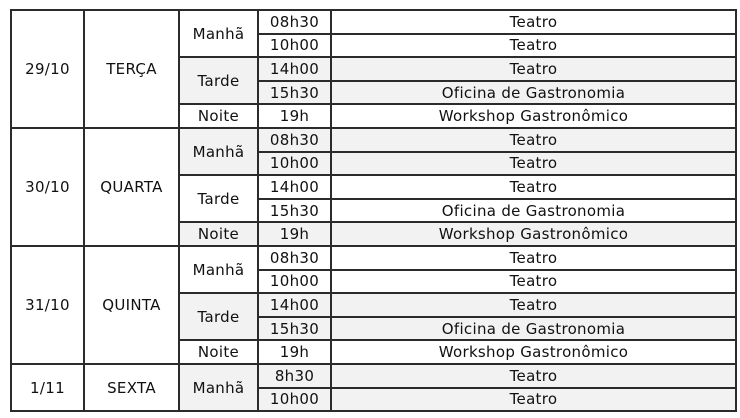 The image size is (740, 418). Describe the element at coordinates (47, 186) in the screenshot. I see `date-cell: 30/10` at that location.